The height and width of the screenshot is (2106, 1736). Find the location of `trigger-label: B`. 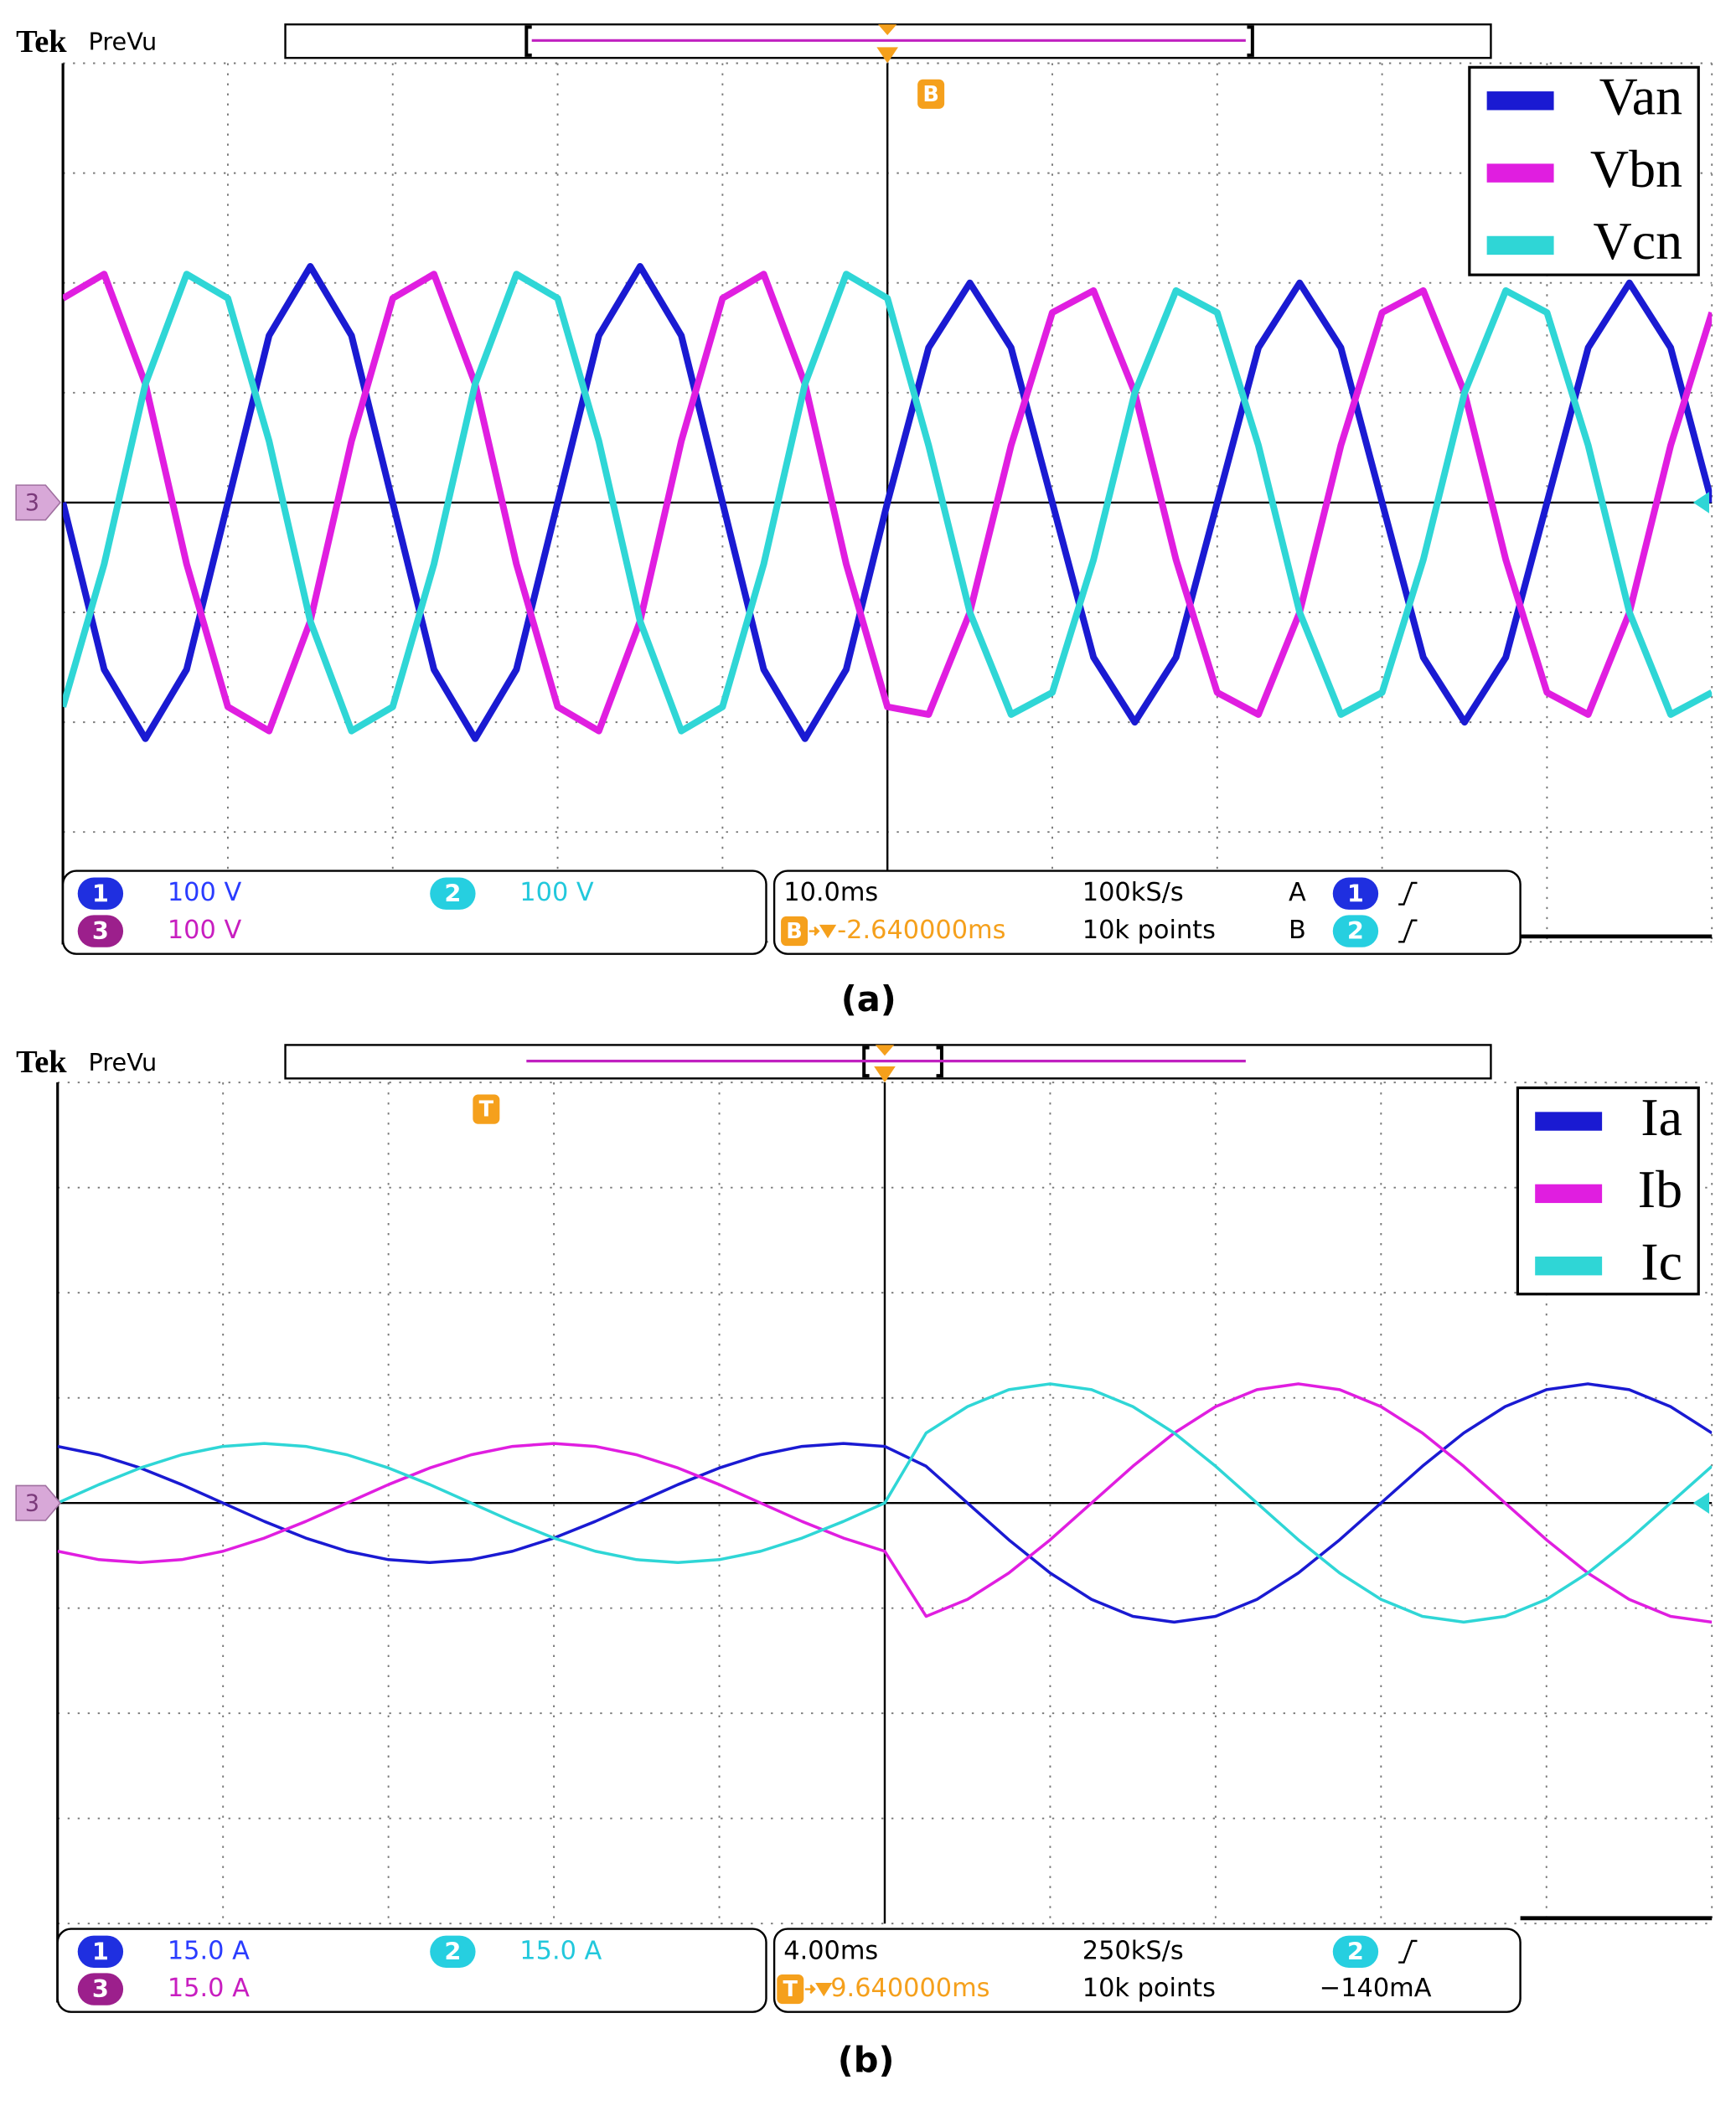

trigger-label: B is located at coordinates (1297, 930).